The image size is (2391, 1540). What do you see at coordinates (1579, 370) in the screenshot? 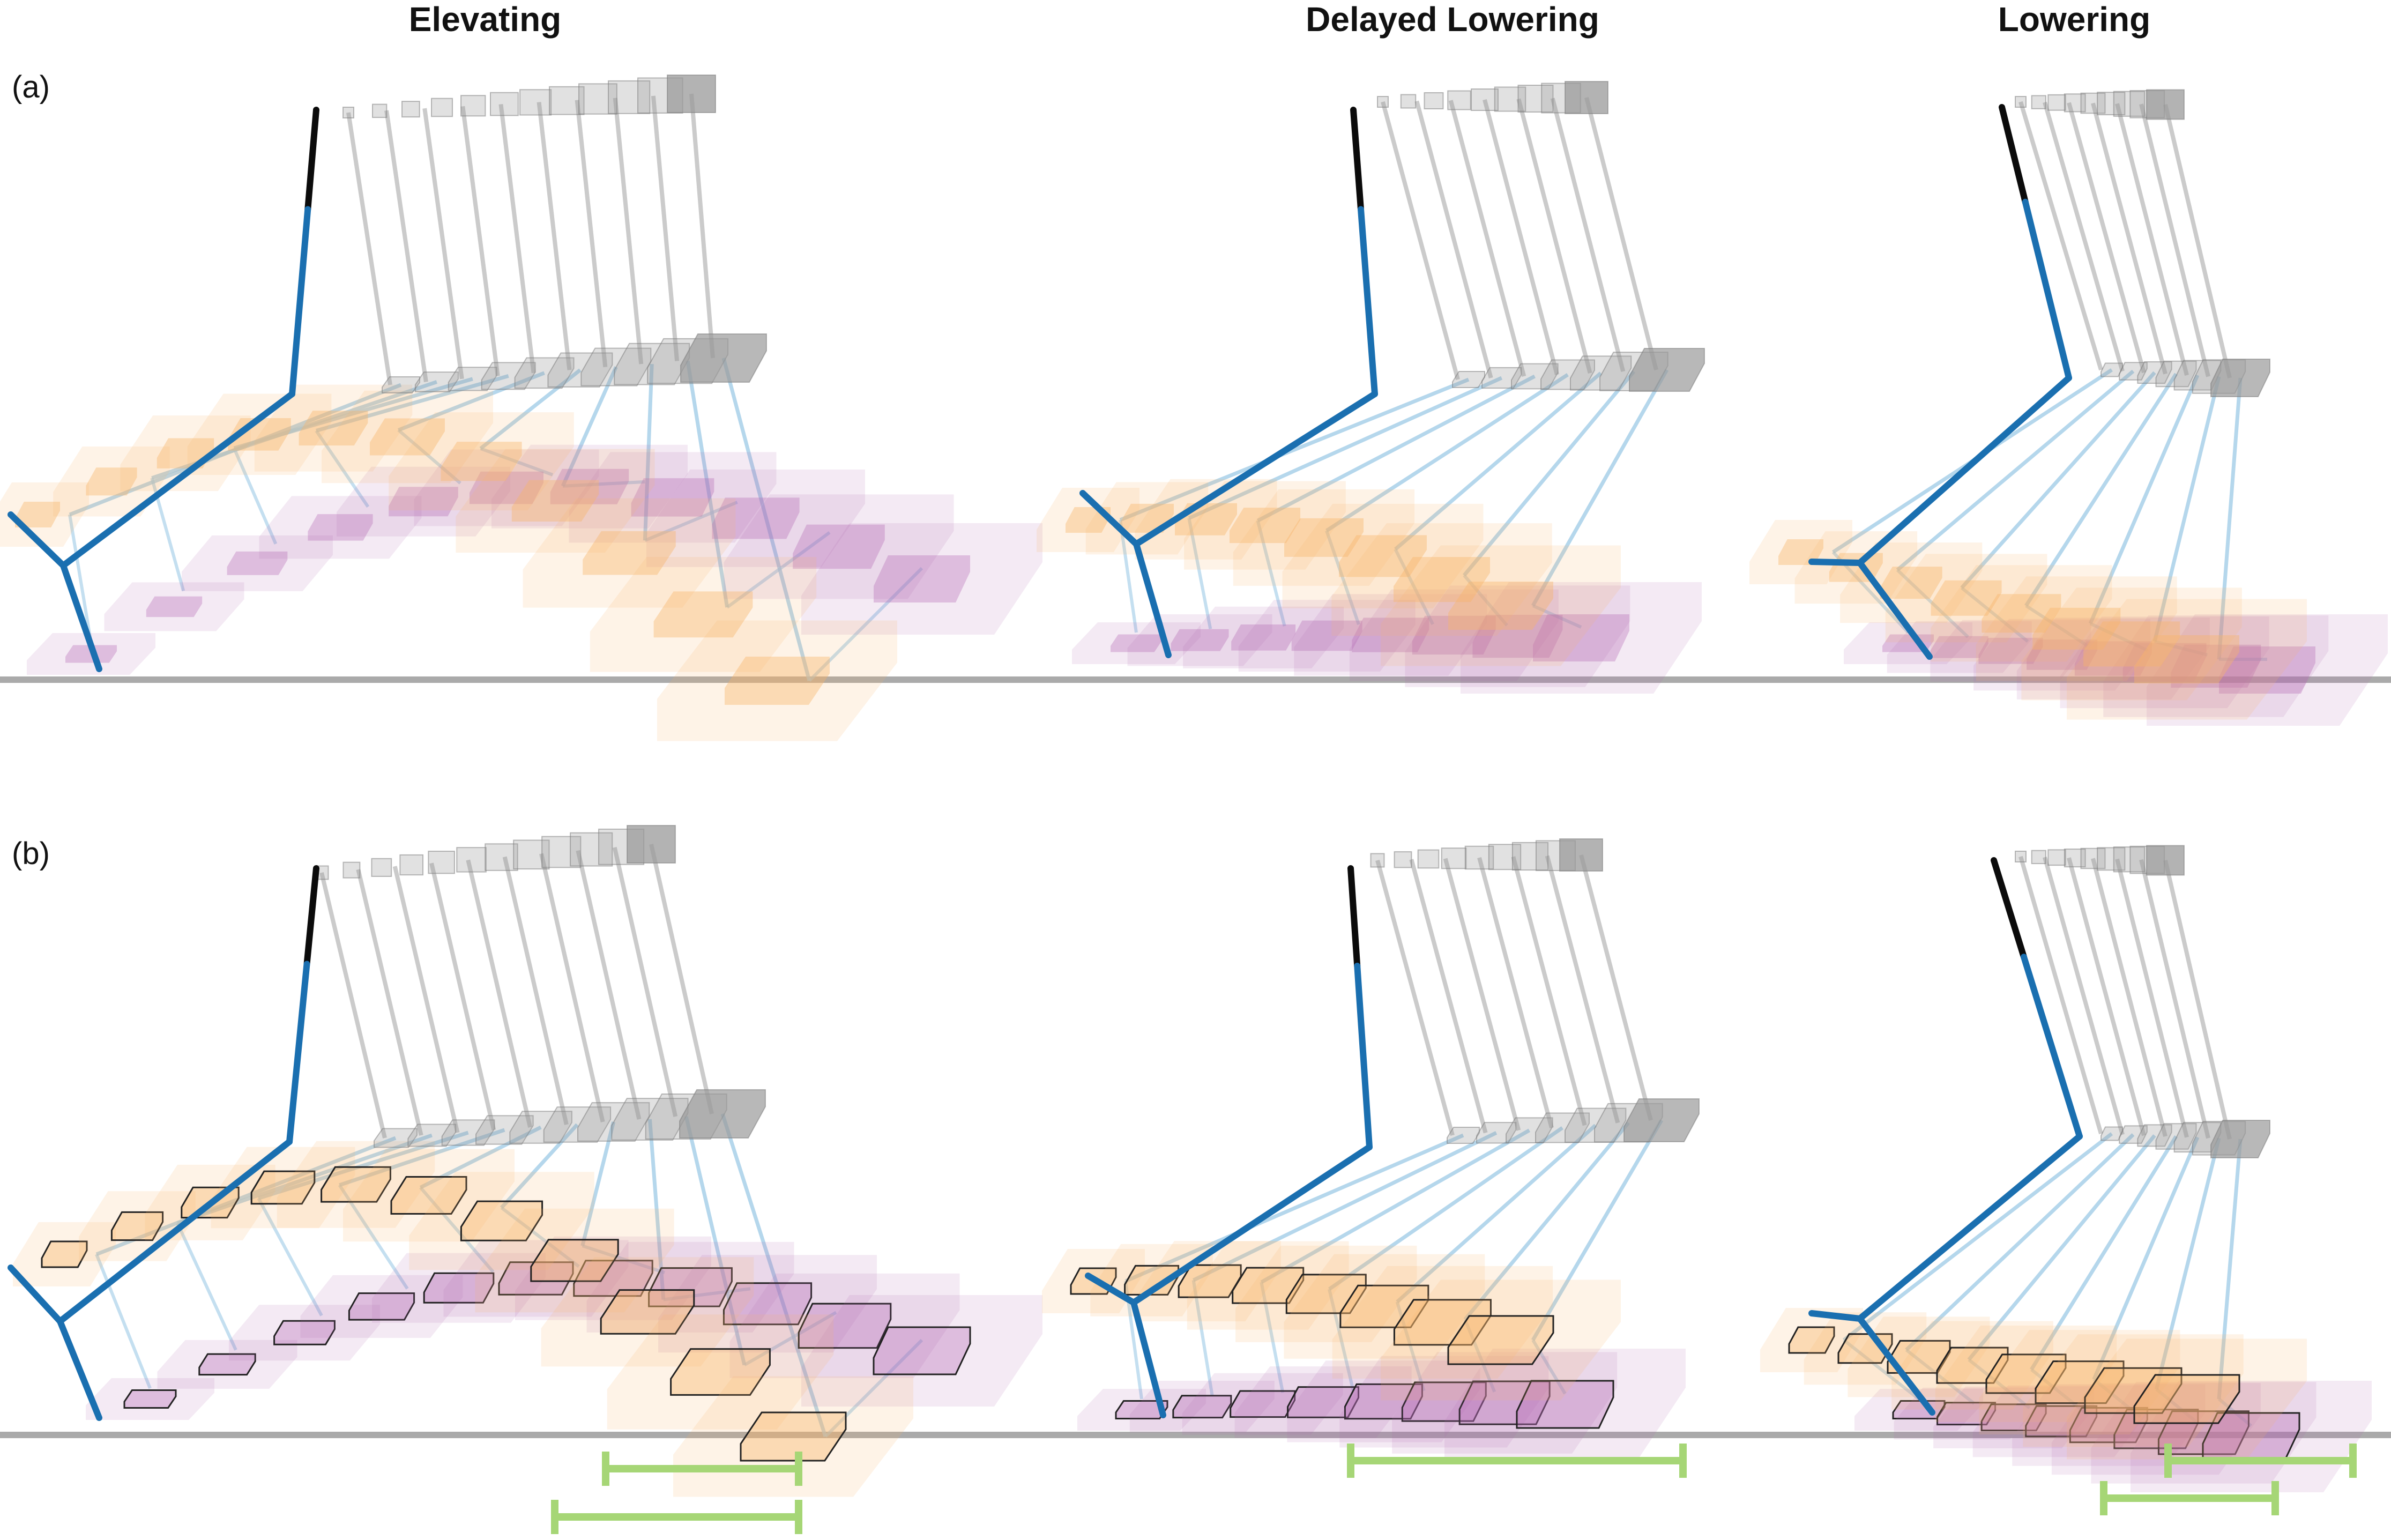
I see `gray-knee-boxes` at bounding box center [1579, 370].